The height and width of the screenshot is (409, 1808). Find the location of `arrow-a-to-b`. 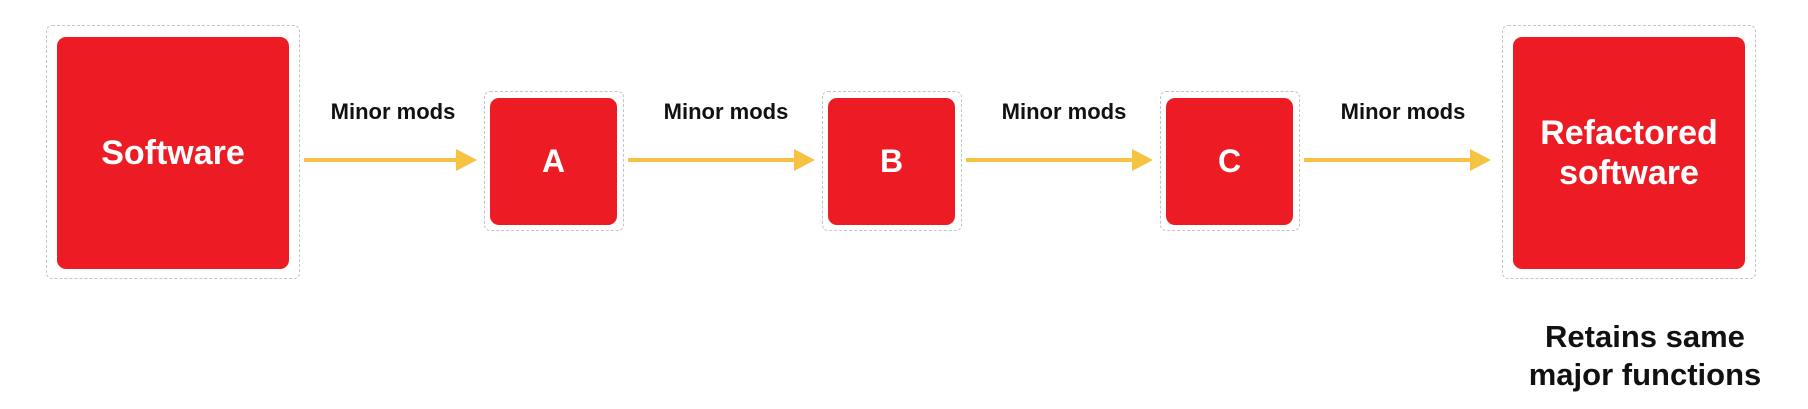

arrow-a-to-b is located at coordinates (721, 160).